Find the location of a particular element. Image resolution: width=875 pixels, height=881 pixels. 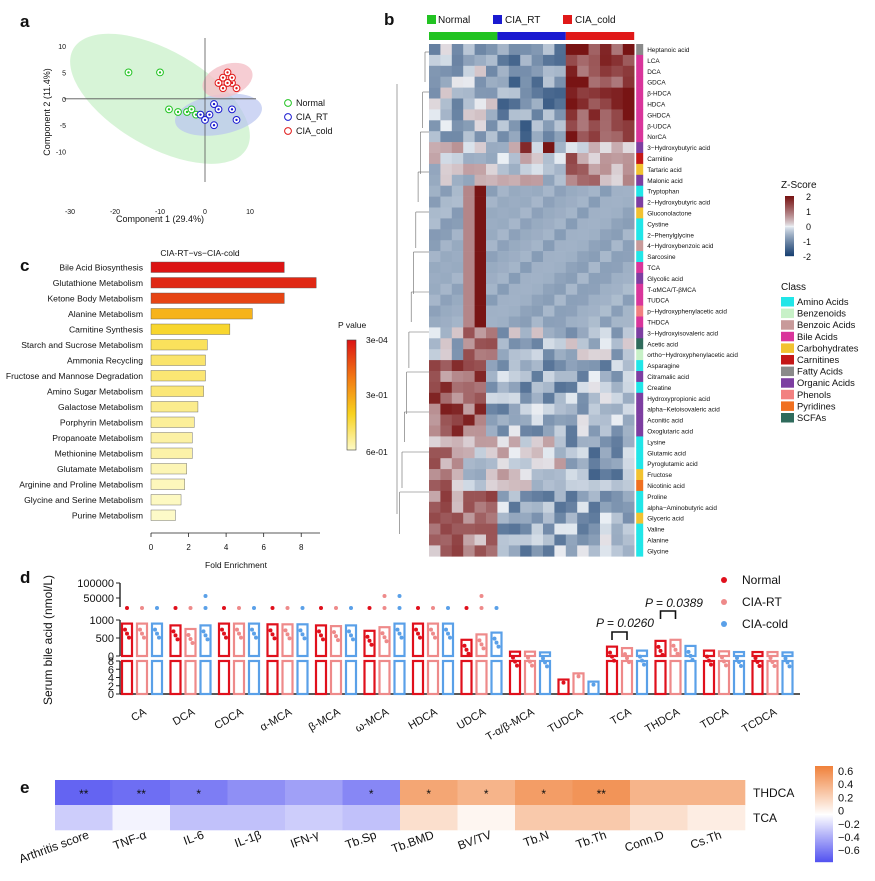

legend-label: Normal is located at coordinates (310, 103).